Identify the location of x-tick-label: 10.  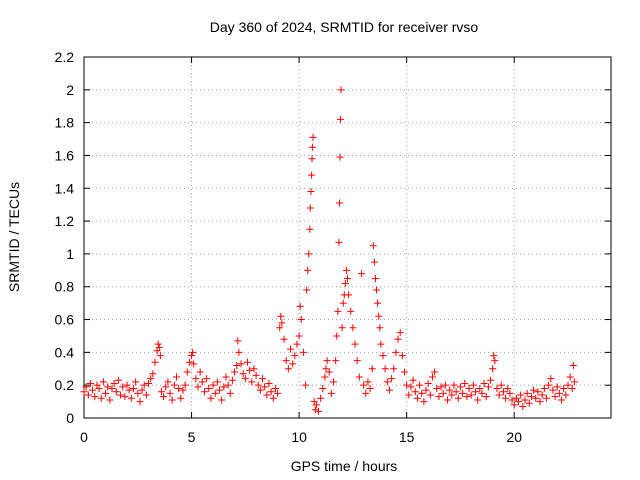
(299, 437).